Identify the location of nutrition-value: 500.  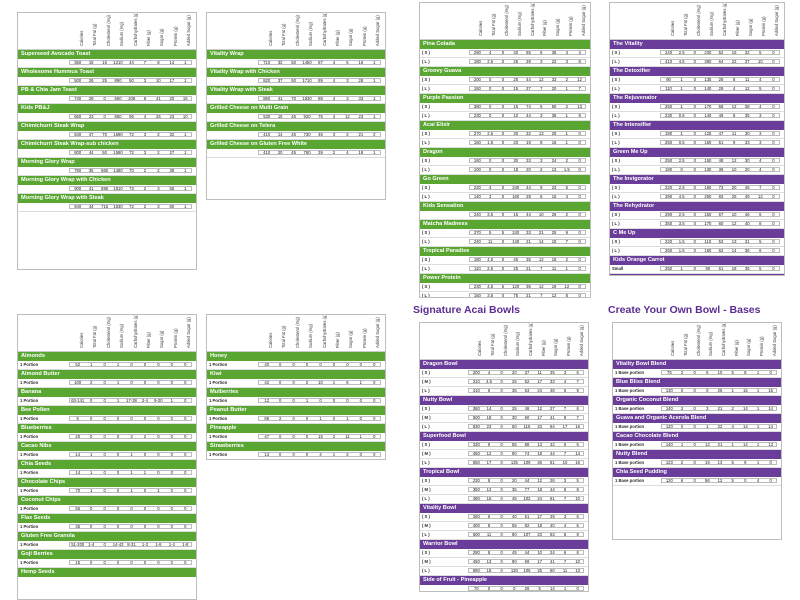
(78, 80).